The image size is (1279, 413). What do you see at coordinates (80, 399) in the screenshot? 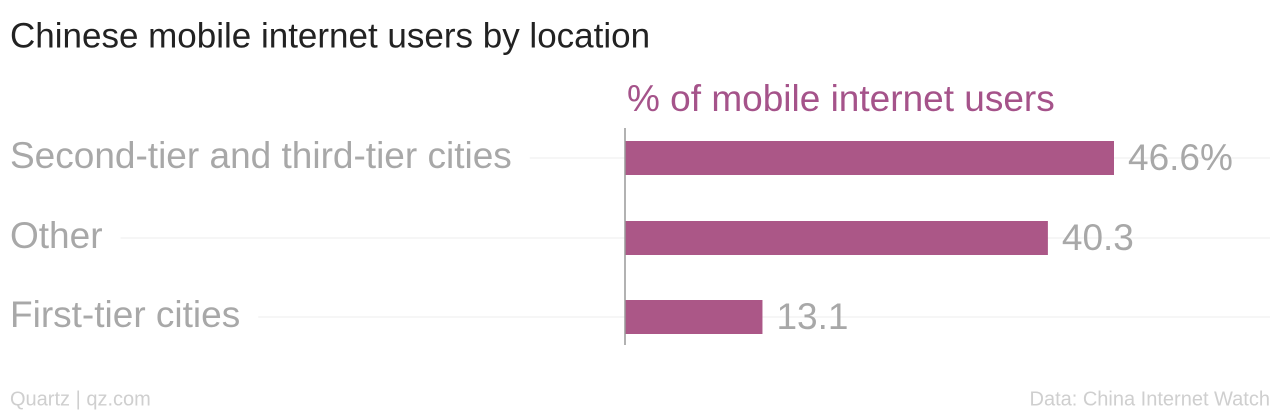
I see `source-left: Quartz | qz.com` at bounding box center [80, 399].